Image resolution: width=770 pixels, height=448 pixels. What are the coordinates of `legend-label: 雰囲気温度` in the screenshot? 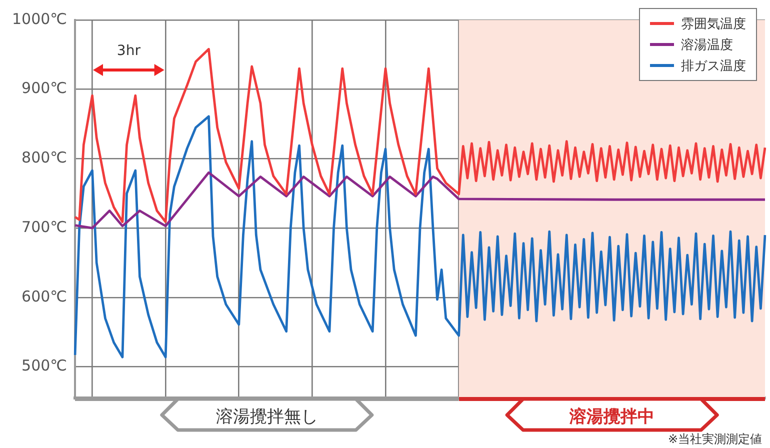 It's located at (713, 25).